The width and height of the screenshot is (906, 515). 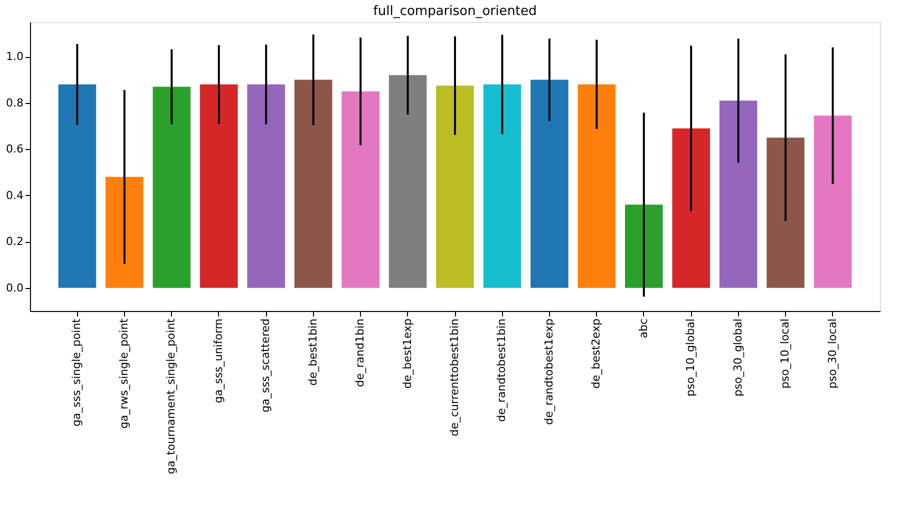 I want to click on x-tick-label: pso_30_global, so click(x=737, y=357).